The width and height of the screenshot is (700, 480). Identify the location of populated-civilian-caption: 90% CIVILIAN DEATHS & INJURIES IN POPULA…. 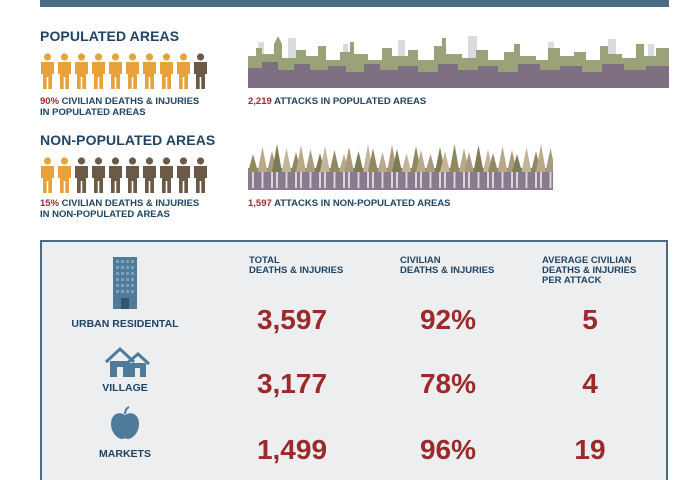
(119, 107).